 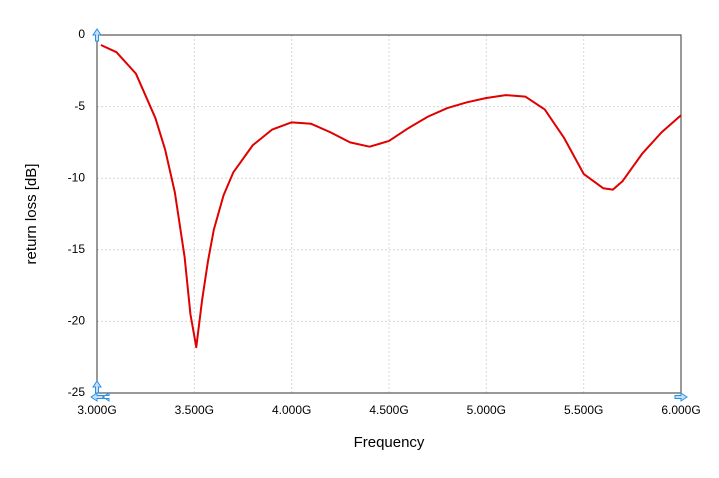 What do you see at coordinates (77, 321) in the screenshot?
I see `y-tick-label: -20` at bounding box center [77, 321].